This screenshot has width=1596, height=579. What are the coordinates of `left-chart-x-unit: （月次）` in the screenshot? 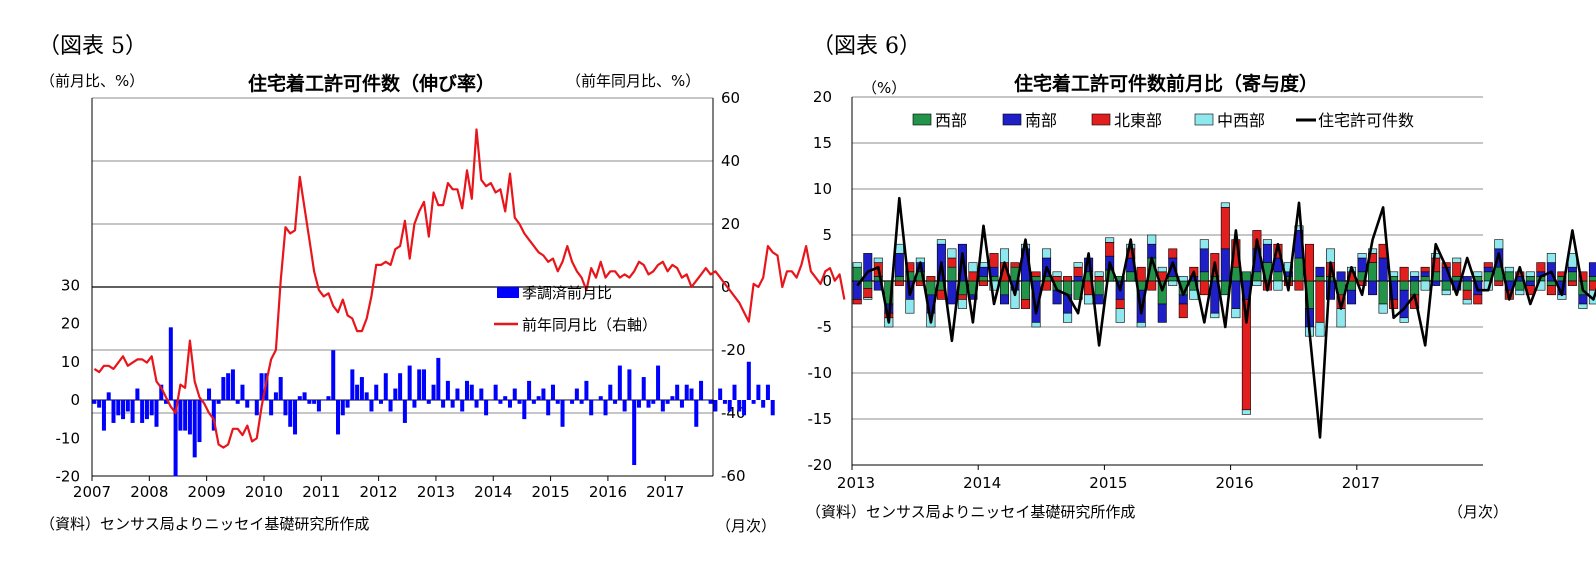 It's located at (746, 526).